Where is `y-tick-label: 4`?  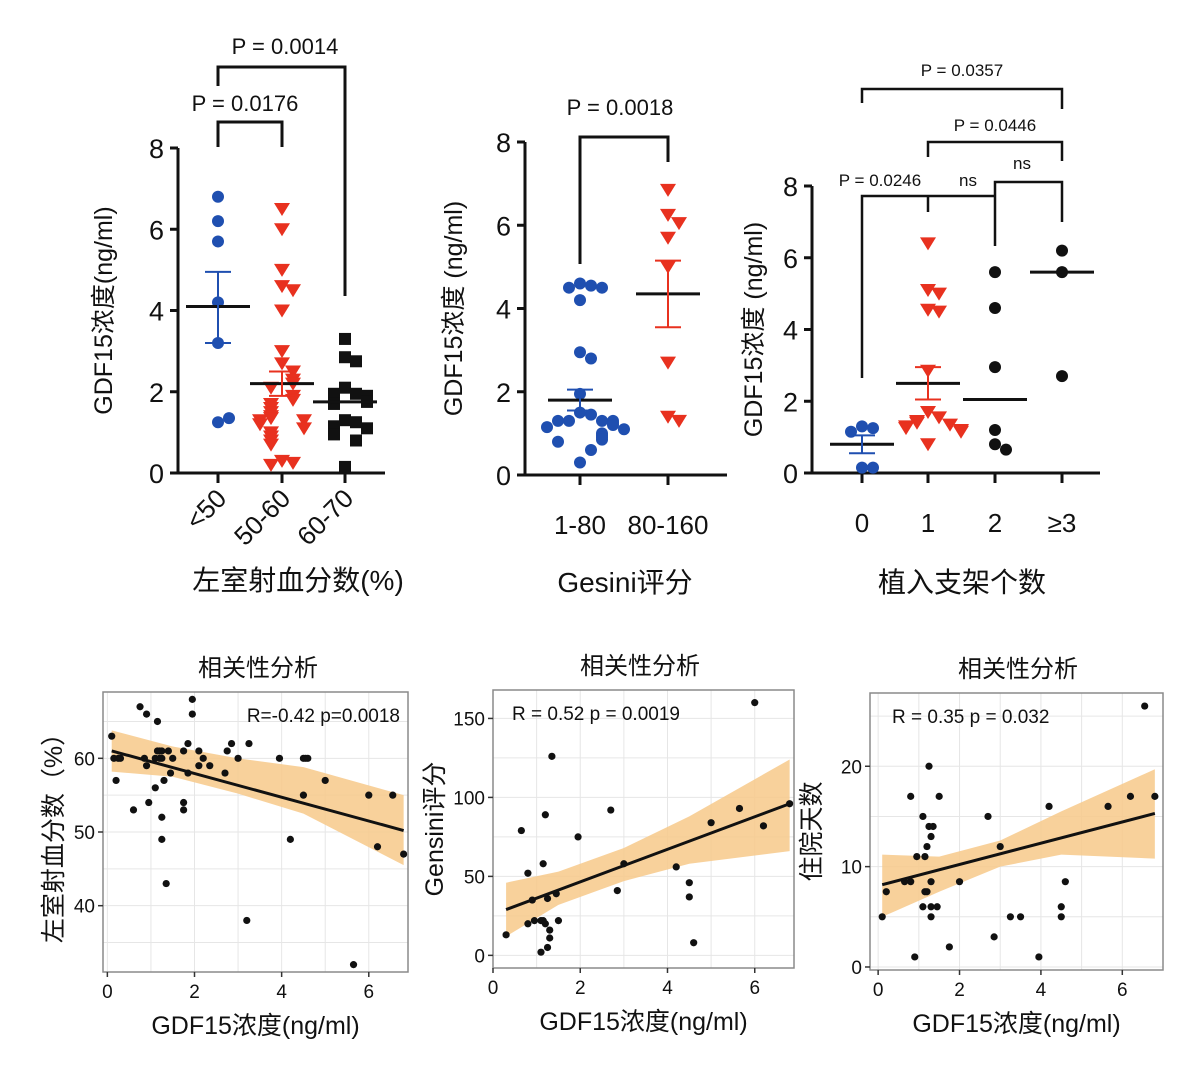
y-tick-label: 4 is located at coordinates (790, 331).